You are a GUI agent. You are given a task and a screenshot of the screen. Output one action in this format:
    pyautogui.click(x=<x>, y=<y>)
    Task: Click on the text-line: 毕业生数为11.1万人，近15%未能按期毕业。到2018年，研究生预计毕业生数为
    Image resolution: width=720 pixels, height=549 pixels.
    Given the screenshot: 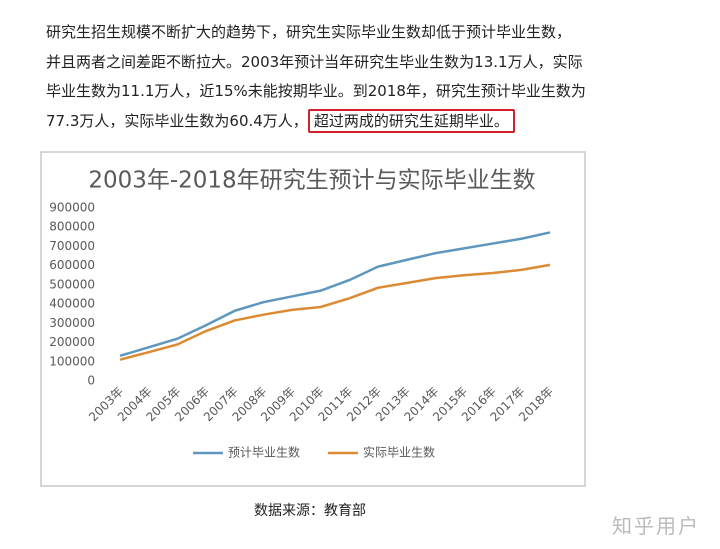 What is the action you would take?
    pyautogui.click(x=316, y=91)
    